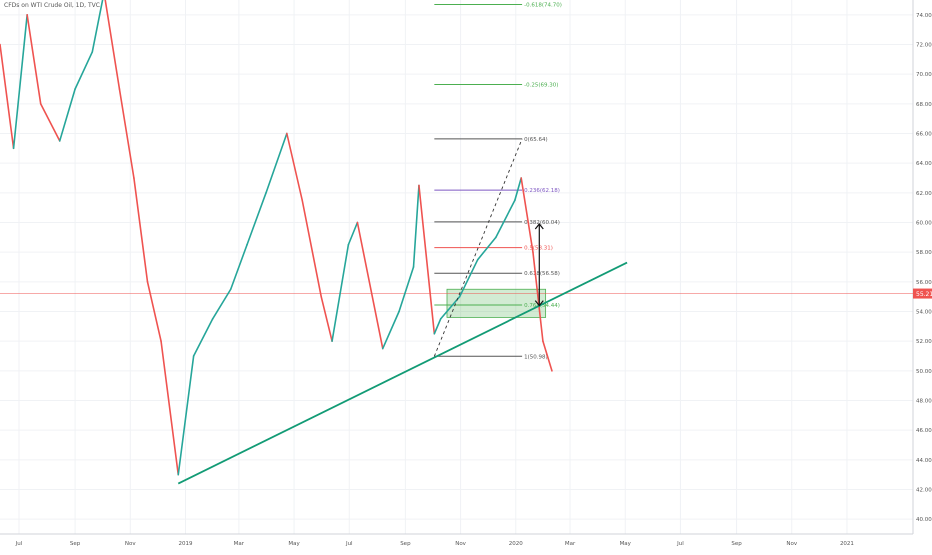 This screenshot has height=555, width=932. Describe the element at coordinates (847, 544) in the screenshot. I see `x-tick-label: 2021` at that location.